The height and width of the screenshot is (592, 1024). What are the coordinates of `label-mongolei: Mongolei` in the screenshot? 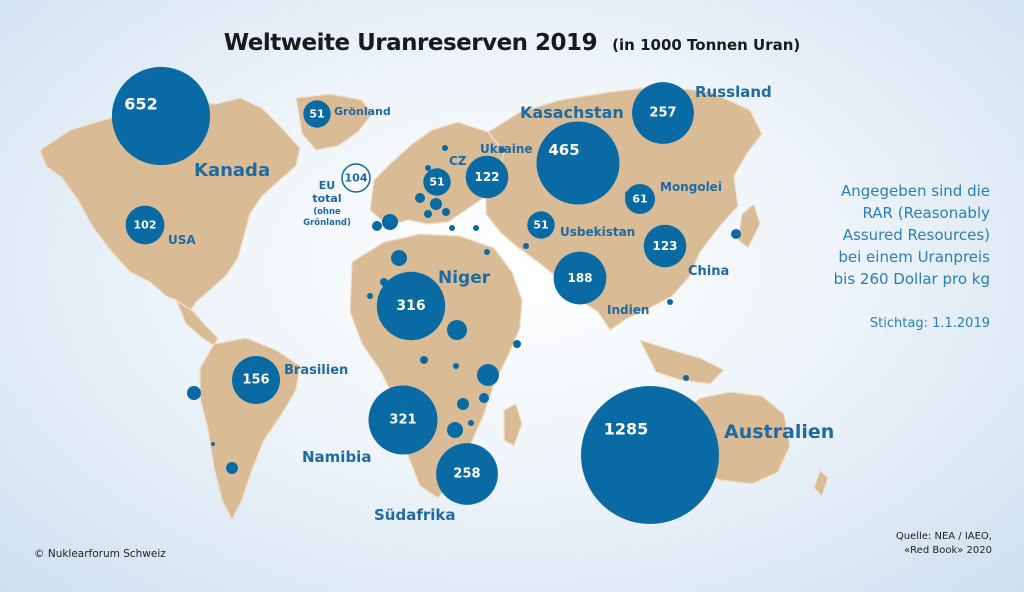 It's located at (691, 187).